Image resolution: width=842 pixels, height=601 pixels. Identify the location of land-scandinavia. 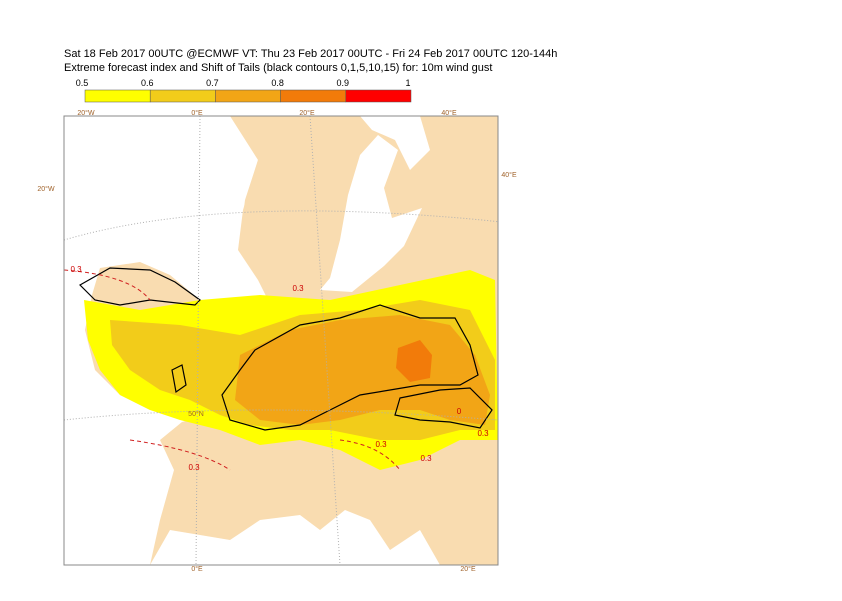
(280, 199).